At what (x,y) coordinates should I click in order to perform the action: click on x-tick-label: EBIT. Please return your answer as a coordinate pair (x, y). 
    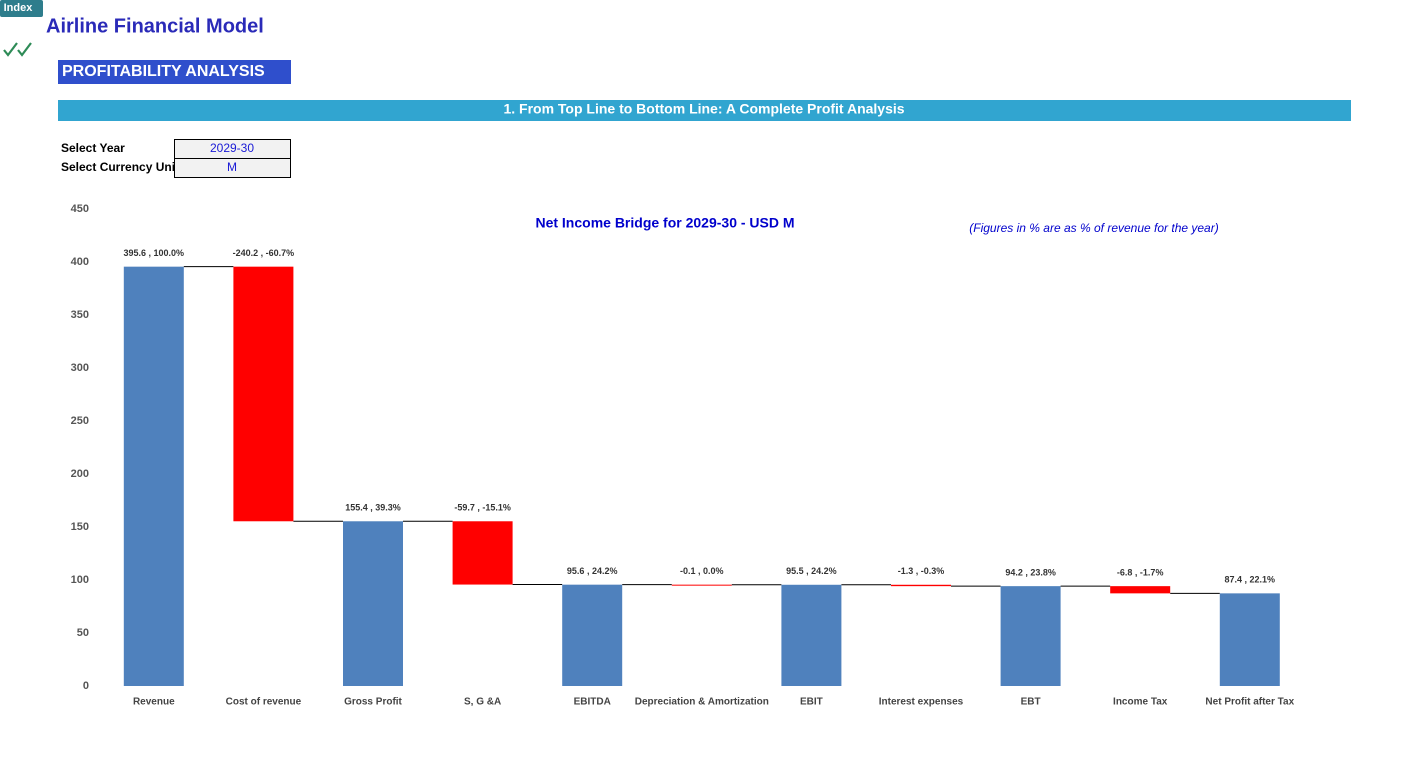
    Looking at the image, I should click on (811, 702).